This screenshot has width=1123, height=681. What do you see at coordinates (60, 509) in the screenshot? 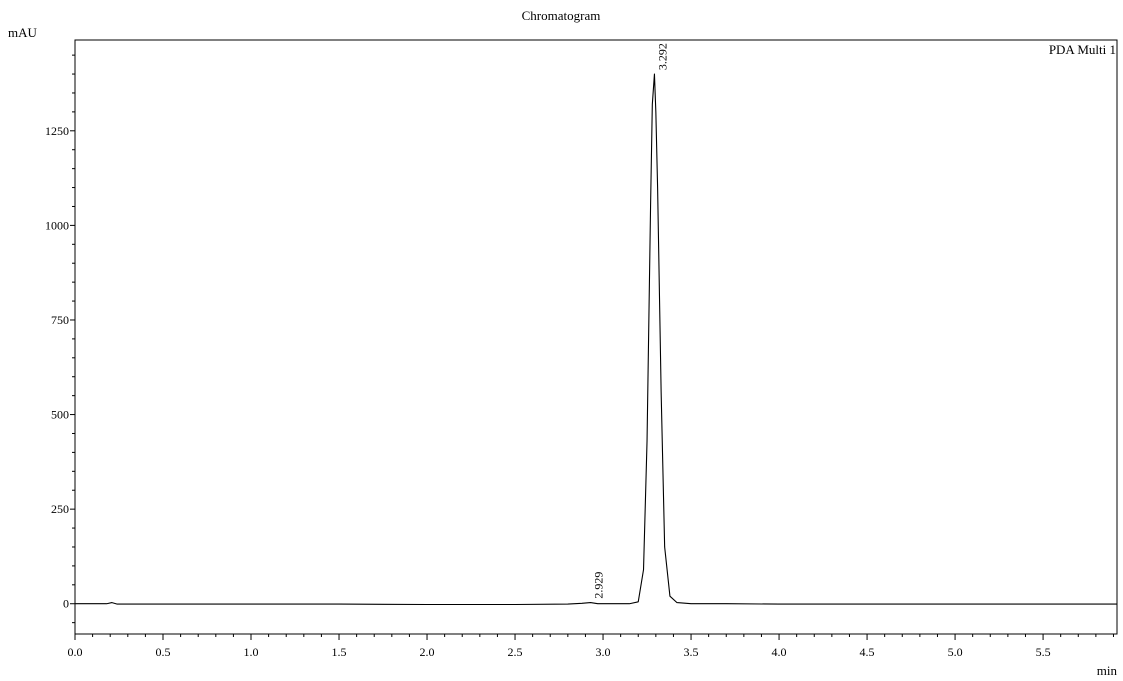
I see `y-tick-label: 250` at bounding box center [60, 509].